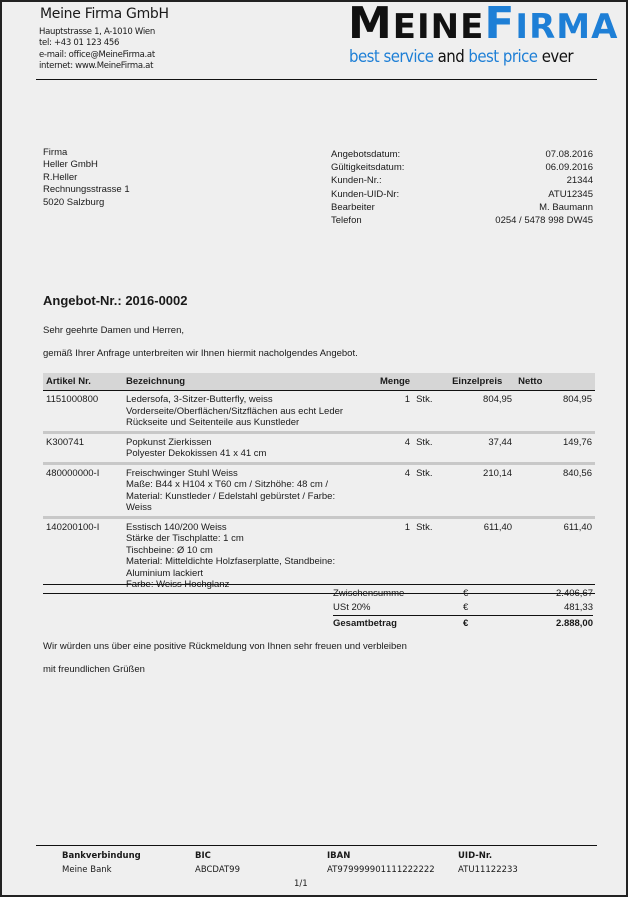 This screenshot has height=897, width=628. Describe the element at coordinates (482, 448) in the screenshot. I see `unit-price: 37,44` at that location.